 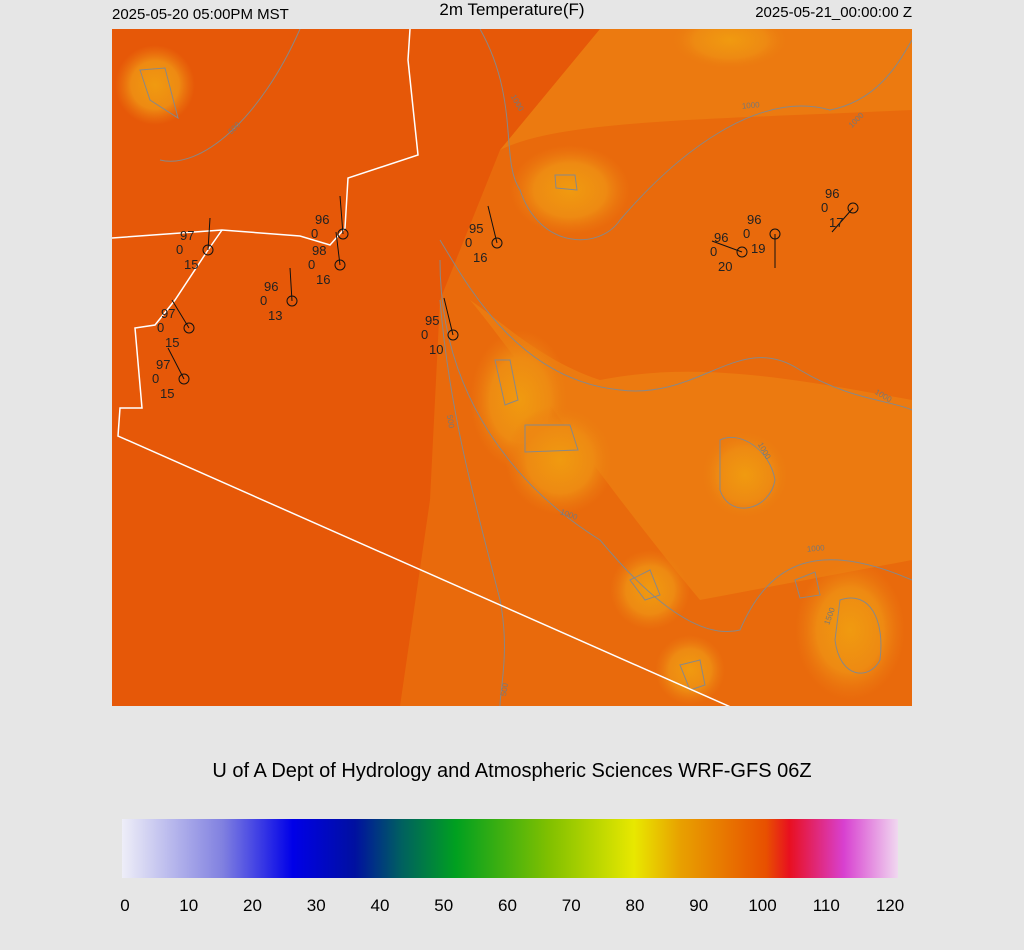 I want to click on colorbar-tick-label: 120, so click(x=890, y=905).